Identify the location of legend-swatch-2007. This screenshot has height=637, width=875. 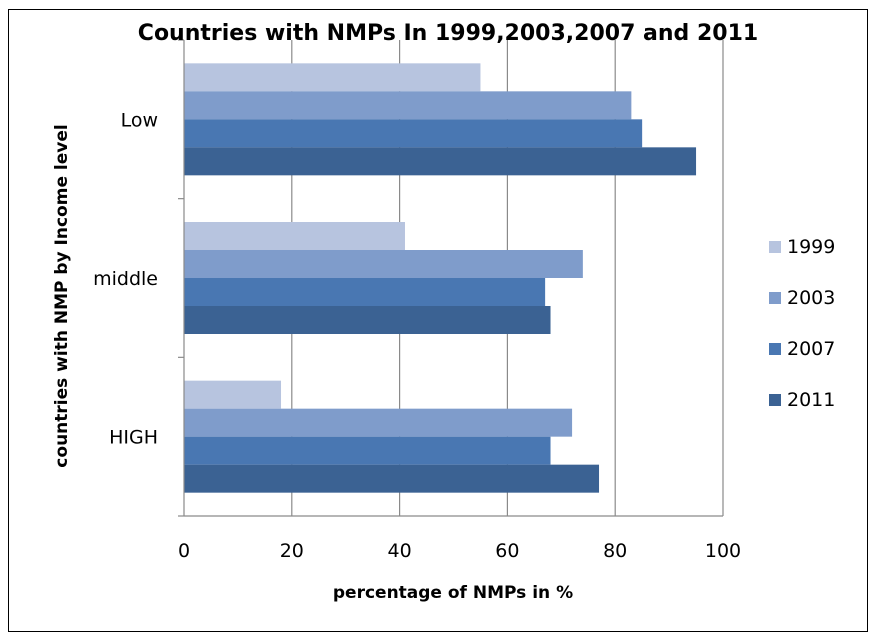
(775, 349).